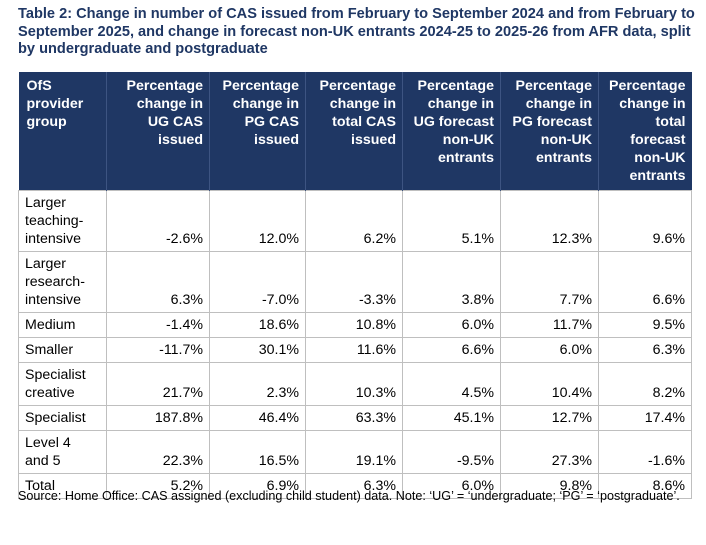  What do you see at coordinates (451, 221) in the screenshot?
I see `cell-ug-forecast: 5.1%` at bounding box center [451, 221].